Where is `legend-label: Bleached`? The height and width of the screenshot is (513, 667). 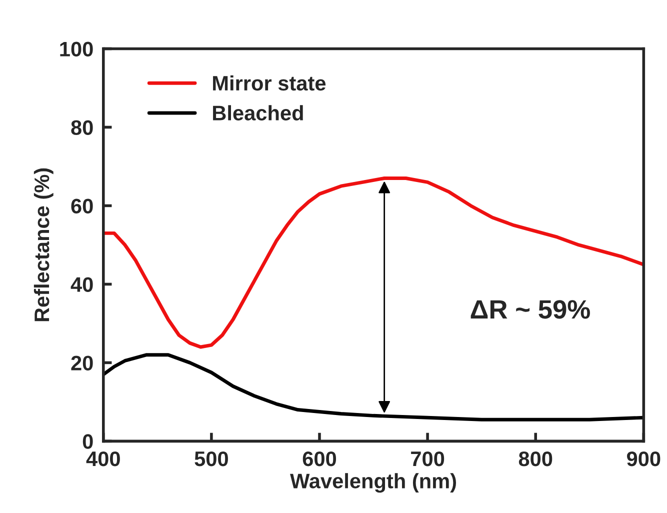 legend-label: Bleached is located at coordinates (258, 112).